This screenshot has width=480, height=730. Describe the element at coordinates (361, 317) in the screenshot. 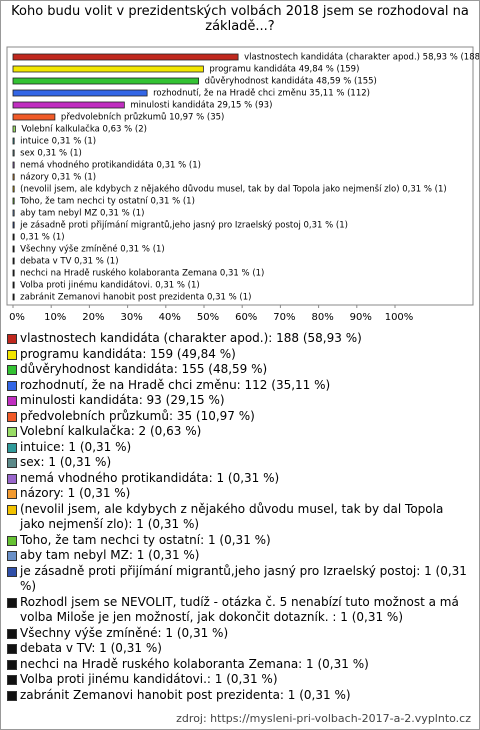

I see `x-tick-label: 90%` at that location.